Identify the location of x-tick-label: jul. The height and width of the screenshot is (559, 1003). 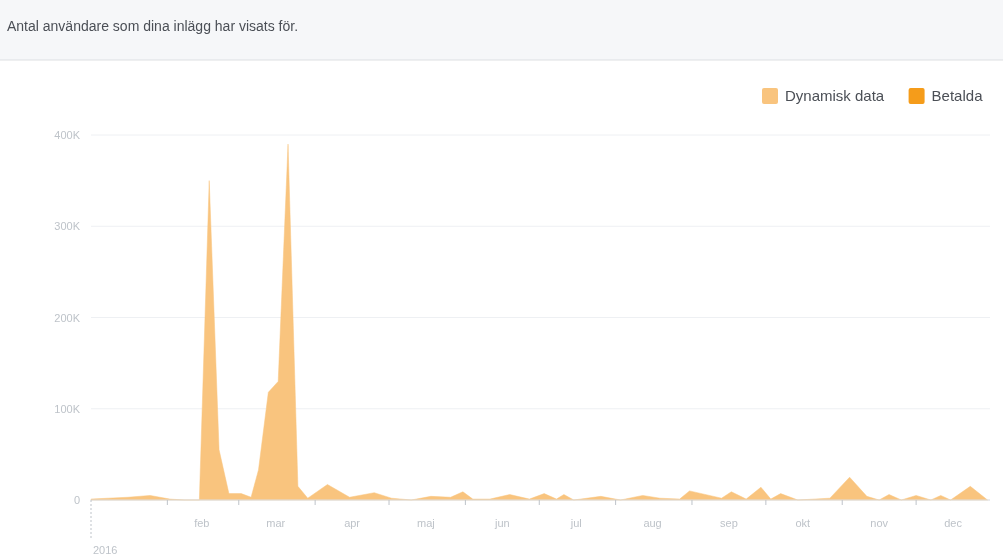
(575, 523).